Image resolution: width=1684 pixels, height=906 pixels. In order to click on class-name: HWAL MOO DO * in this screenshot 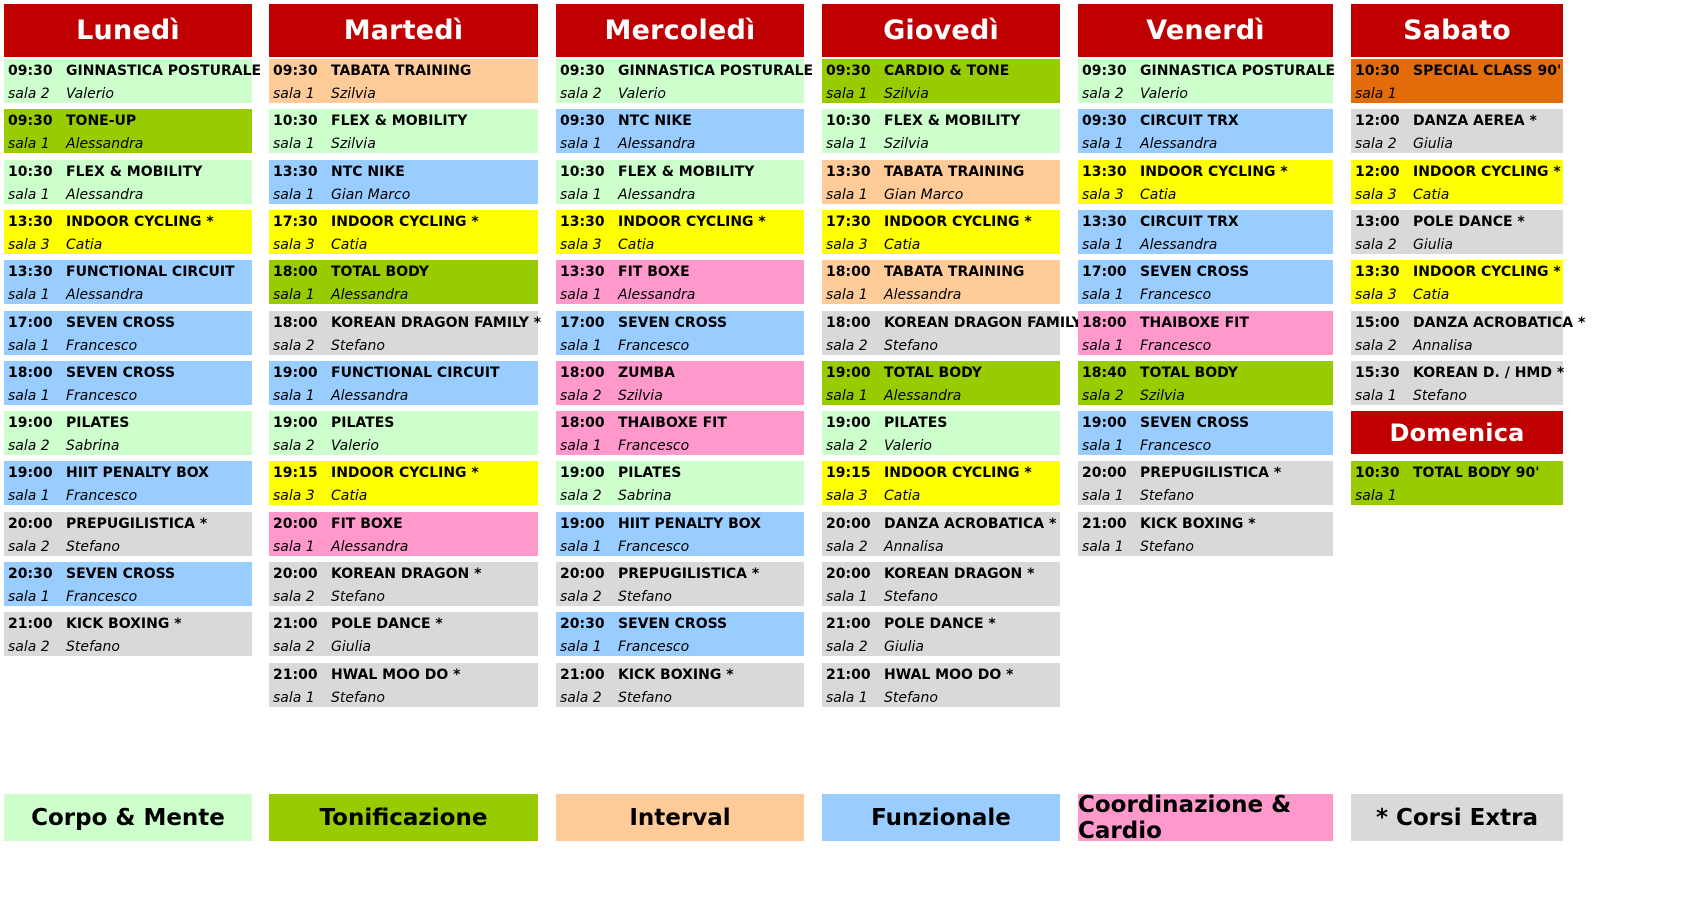, I will do `click(396, 675)`.